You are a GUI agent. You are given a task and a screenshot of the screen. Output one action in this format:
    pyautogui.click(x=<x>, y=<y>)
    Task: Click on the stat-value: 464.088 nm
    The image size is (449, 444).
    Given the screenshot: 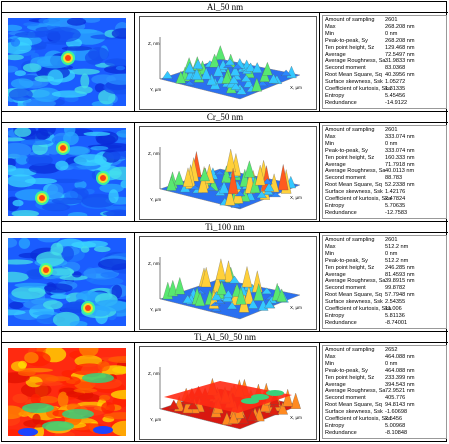 What is the action you would take?
    pyautogui.click(x=400, y=370)
    